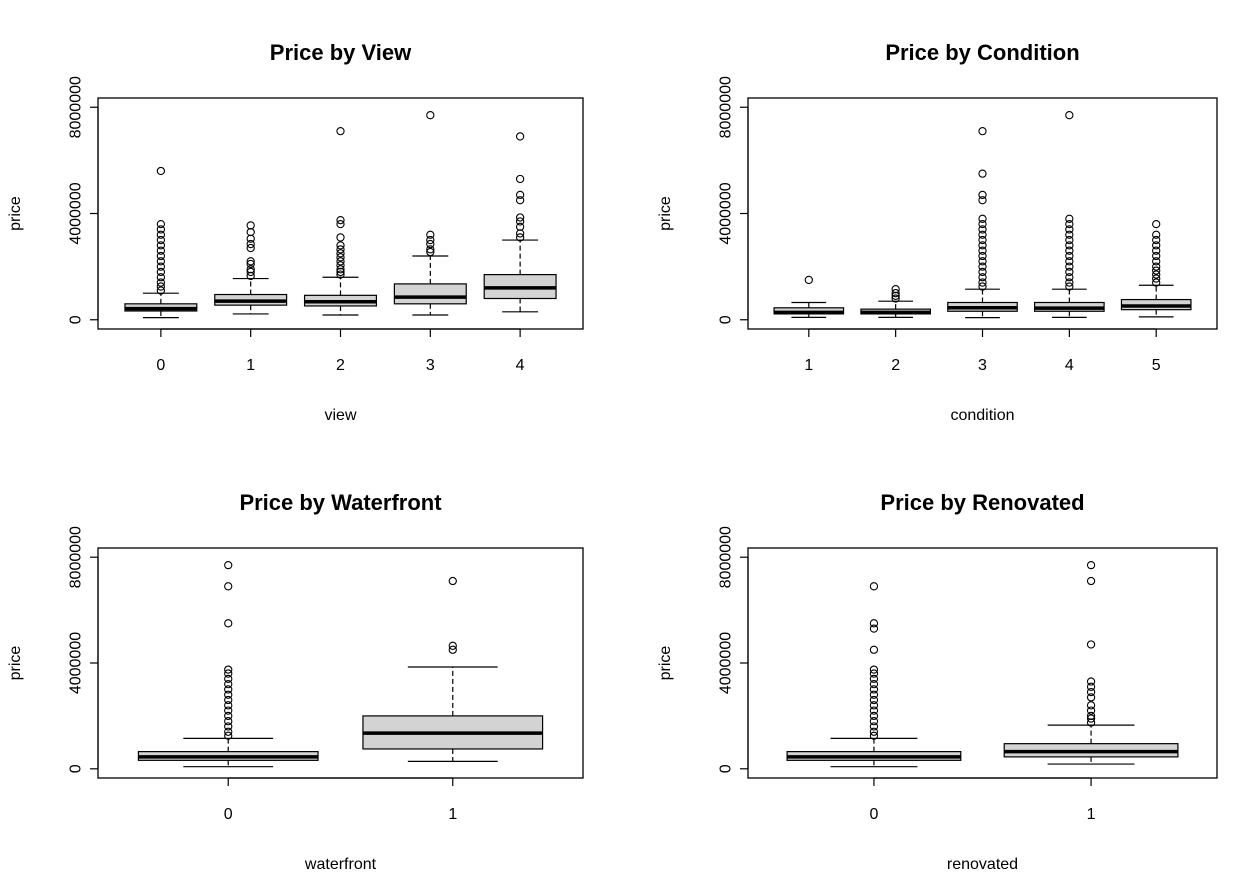 This screenshot has width=1254, height=887. Describe the element at coordinates (340, 365) in the screenshot. I see `x-tick-label: 2` at that location.